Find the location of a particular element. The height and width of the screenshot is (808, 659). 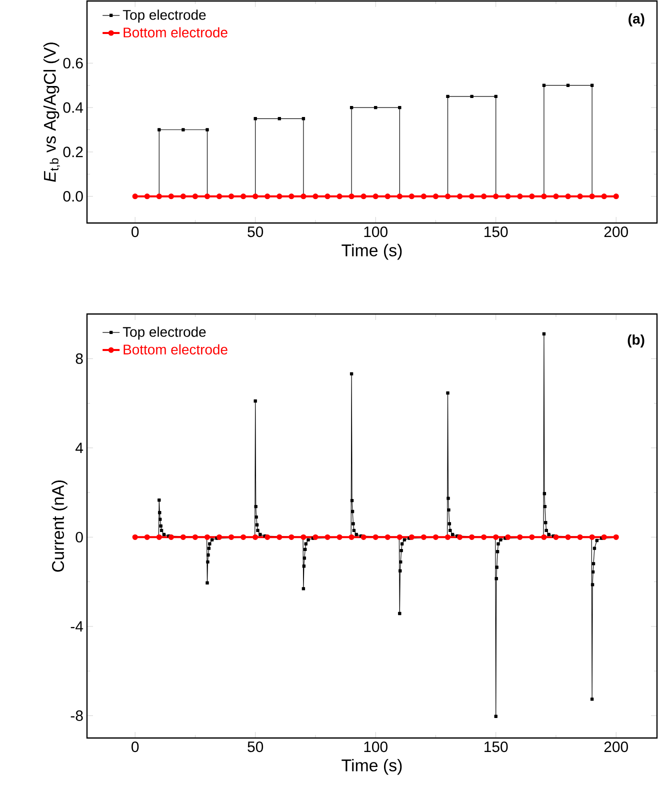

y-tick-label: 8 is located at coordinates (79, 358).